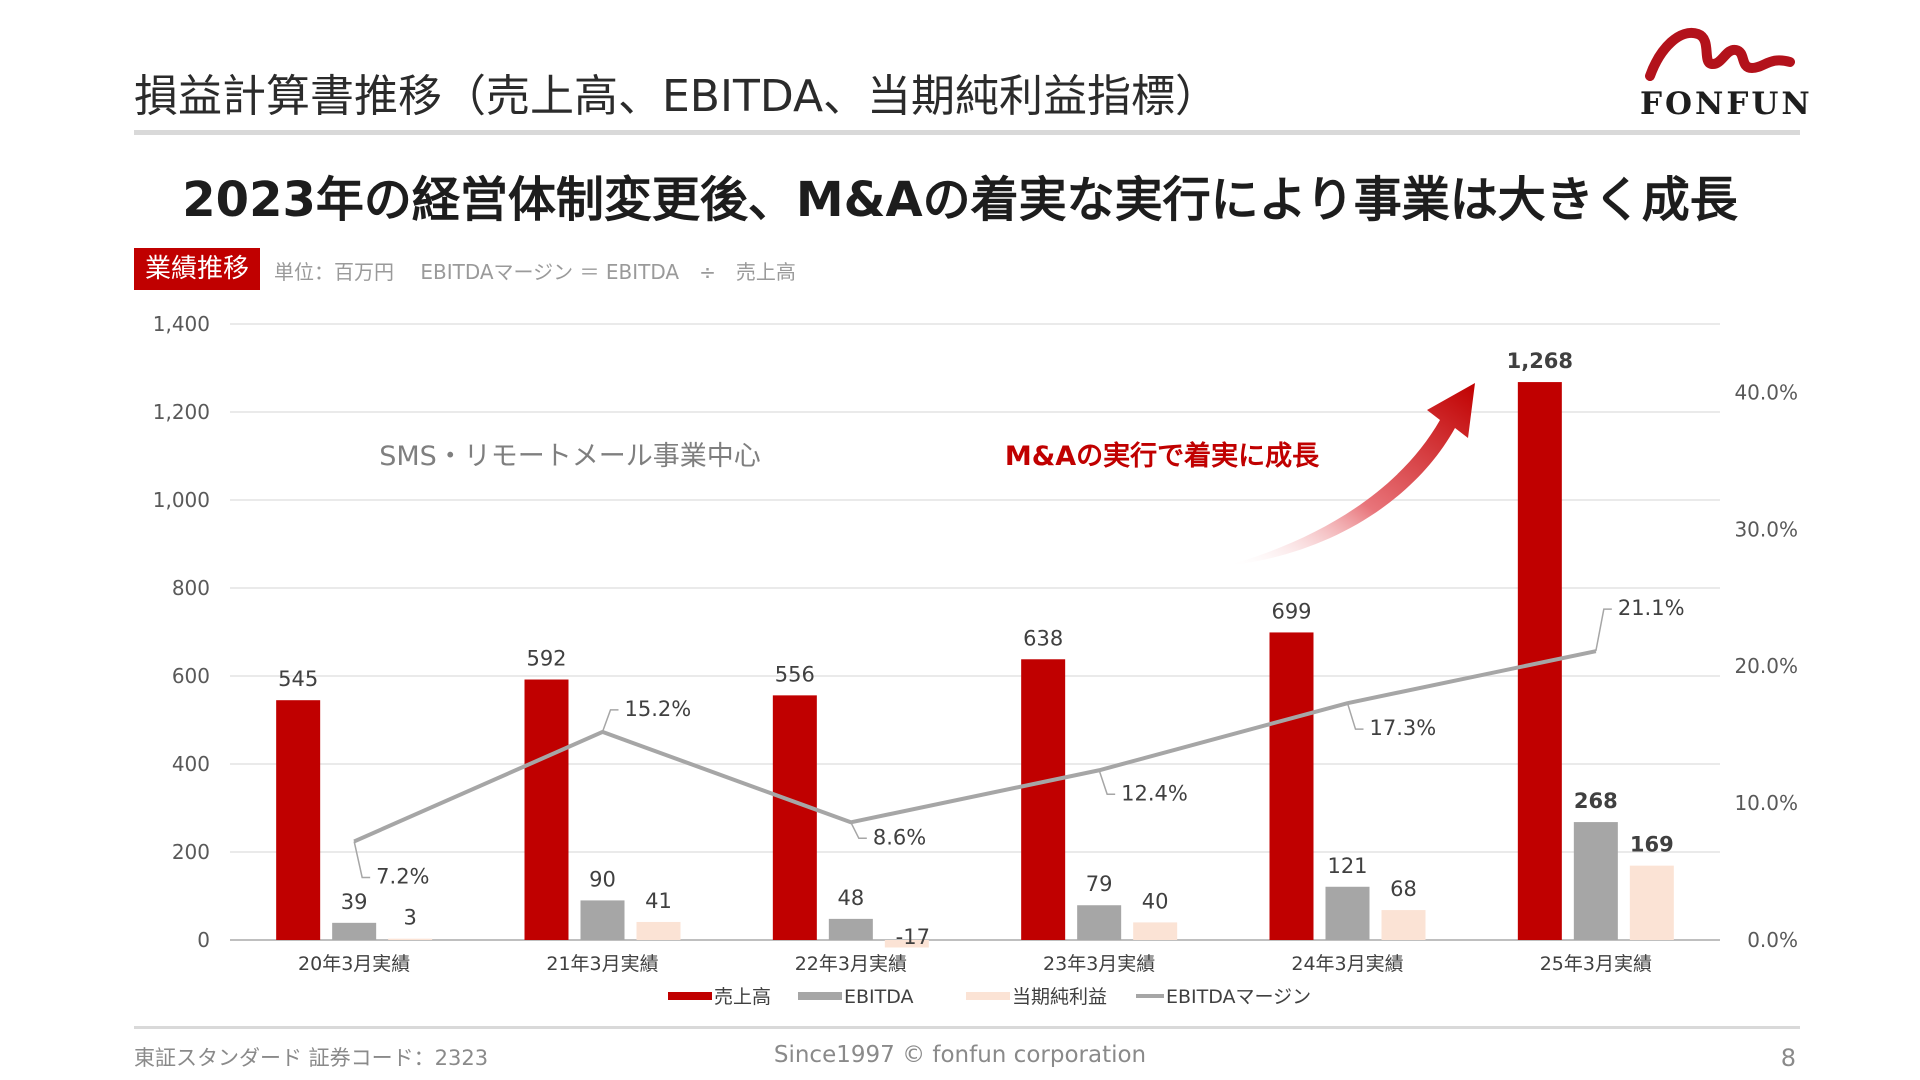 This screenshot has height=1080, width=1920. What do you see at coordinates (197, 269) in the screenshot?
I see `section-tag: 業績推移` at bounding box center [197, 269].